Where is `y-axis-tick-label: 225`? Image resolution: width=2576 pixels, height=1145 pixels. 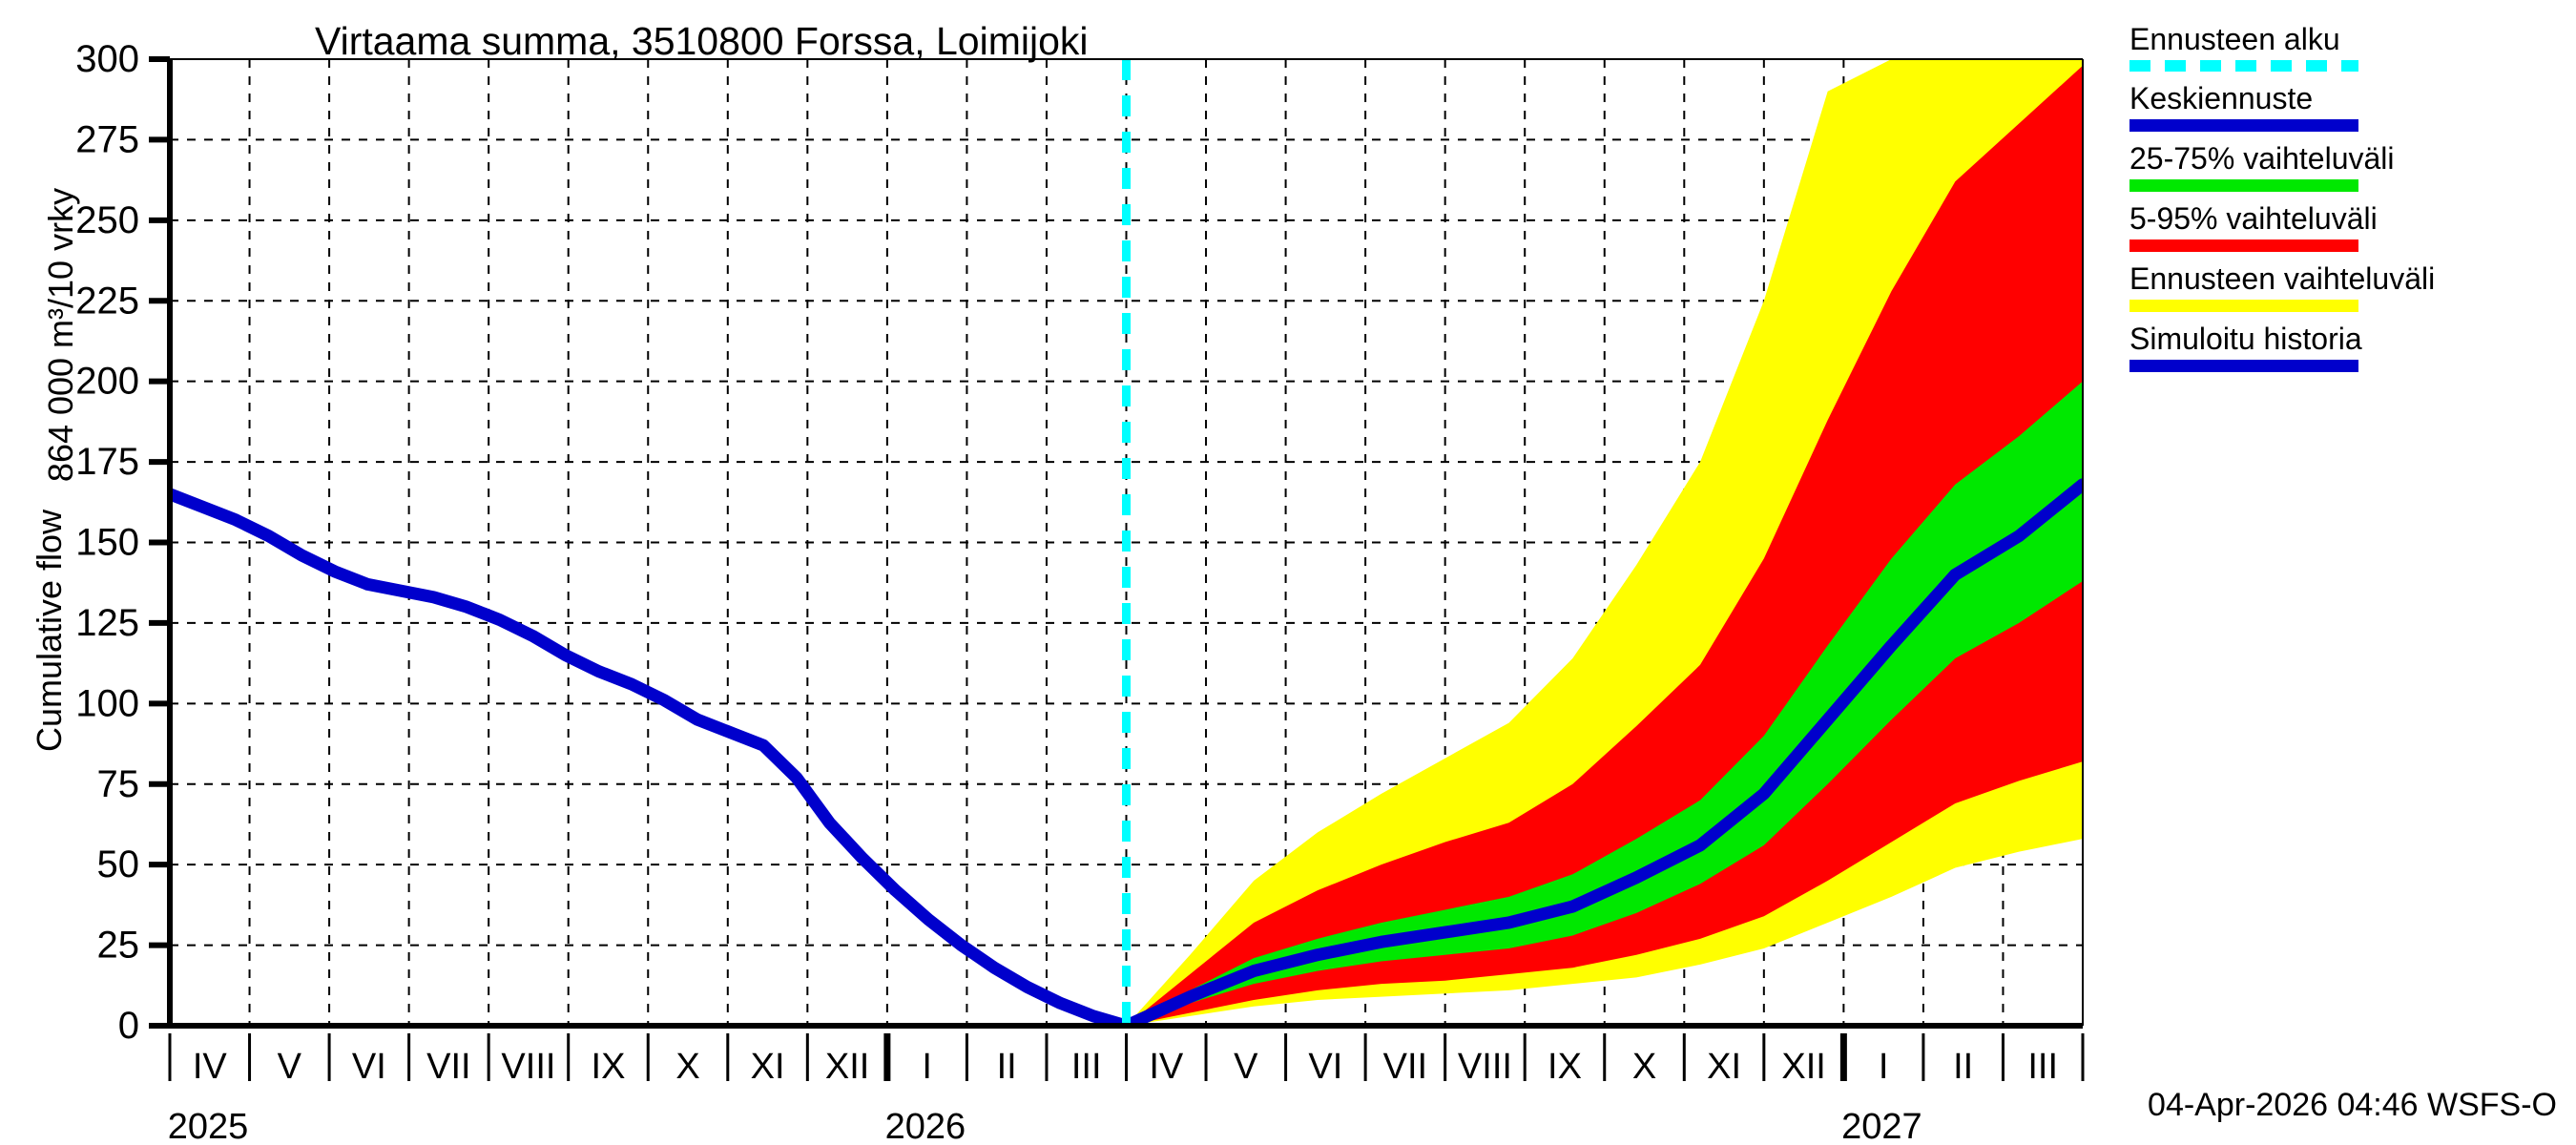 y-axis-tick-label: 225 is located at coordinates (107, 301).